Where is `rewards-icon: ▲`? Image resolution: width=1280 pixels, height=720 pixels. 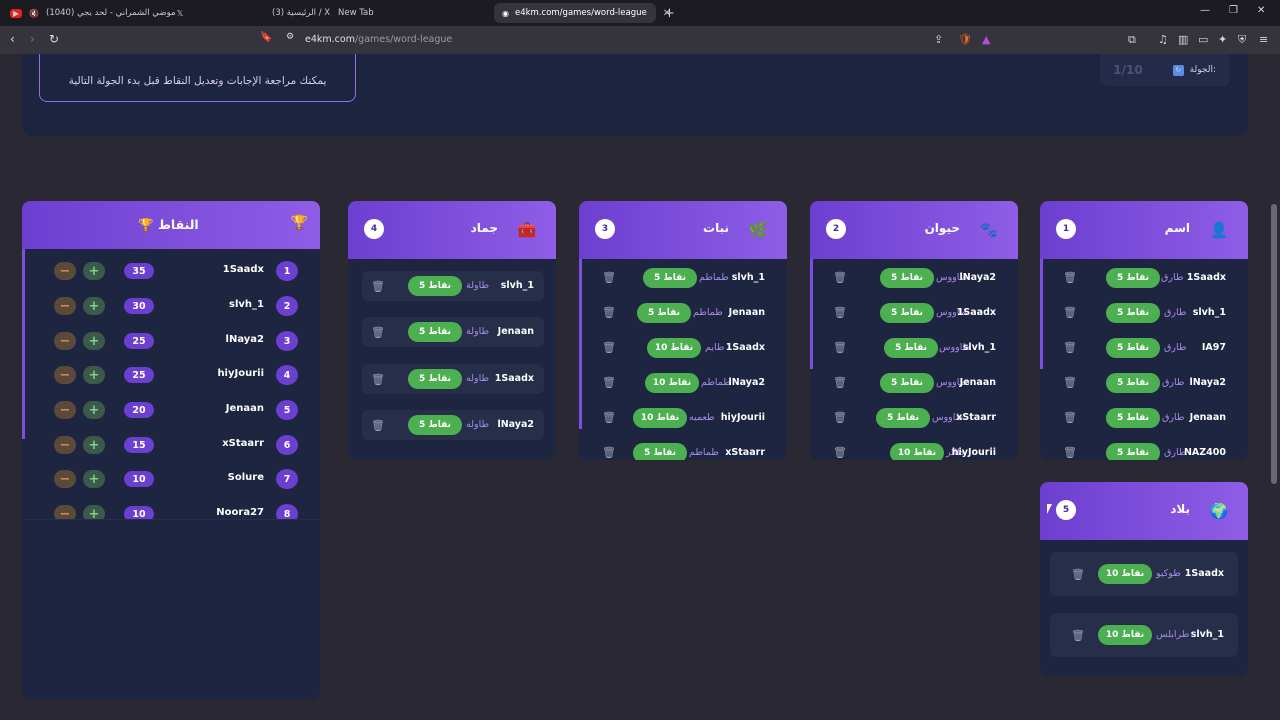 rewards-icon: ▲ is located at coordinates (986, 39).